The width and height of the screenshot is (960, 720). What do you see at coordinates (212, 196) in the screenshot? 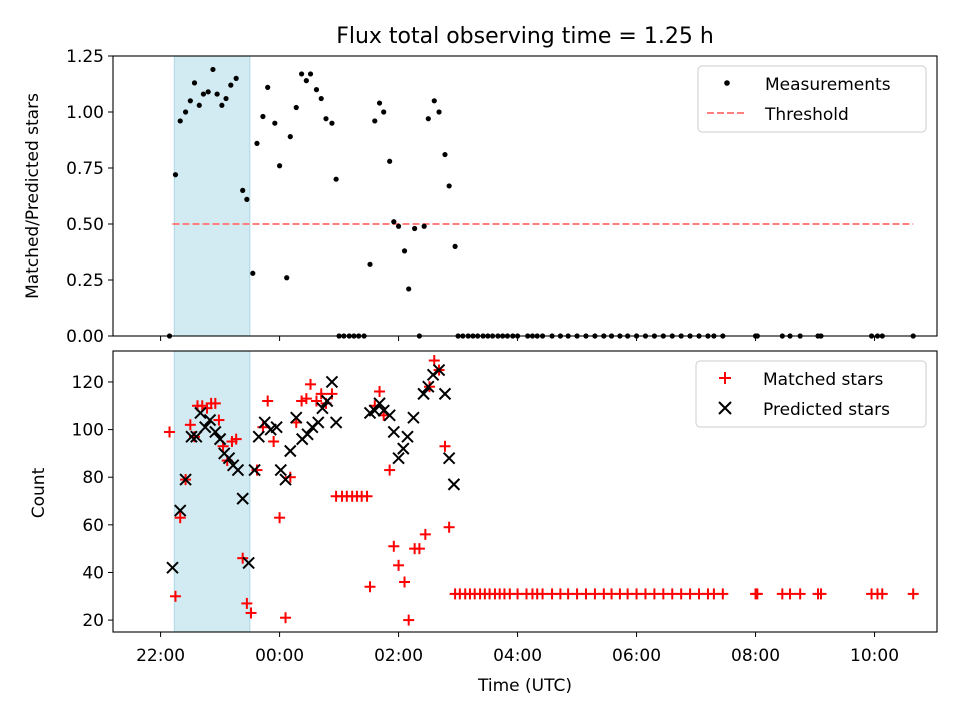
I see `observing-span-top` at bounding box center [212, 196].